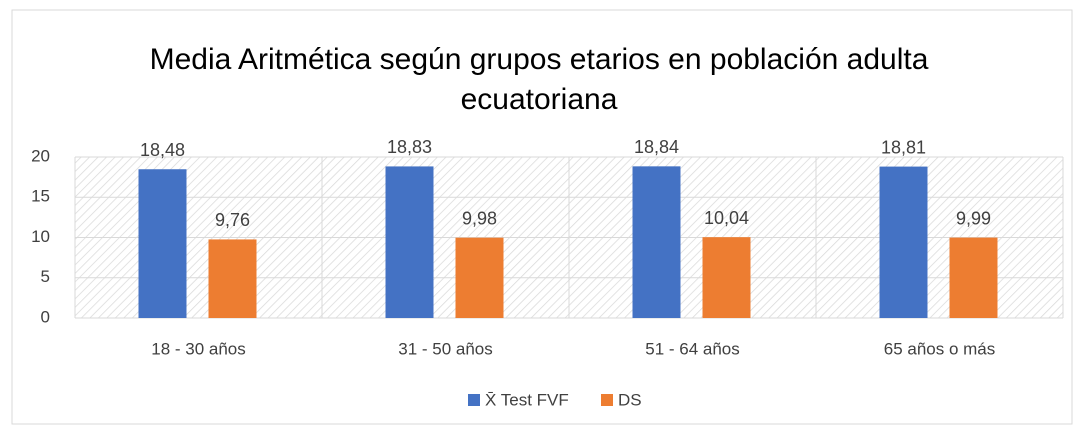 This screenshot has height=435, width=1078. What do you see at coordinates (232, 220) in the screenshot?
I see `value-label: 9,76` at bounding box center [232, 220].